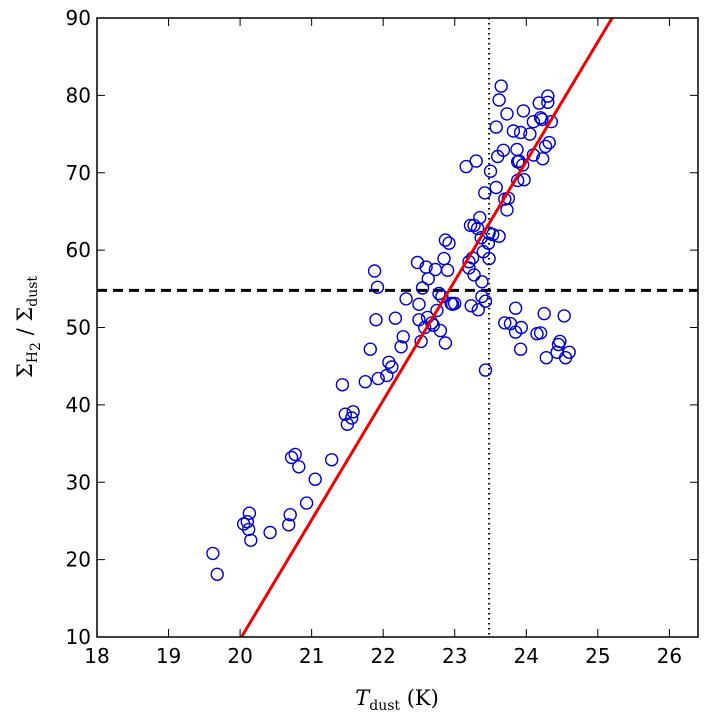  Describe the element at coordinates (454, 656) in the screenshot. I see `x-tick-label: 23` at that location.